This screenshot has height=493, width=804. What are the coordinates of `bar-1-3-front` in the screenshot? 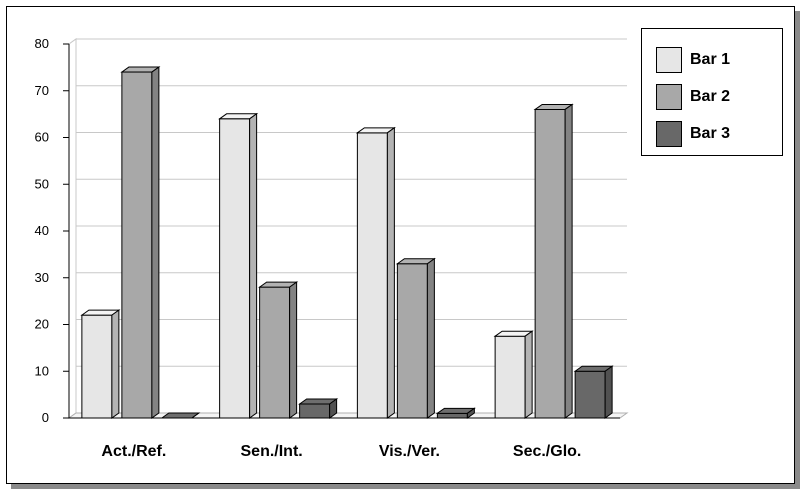 It's located at (372, 275).